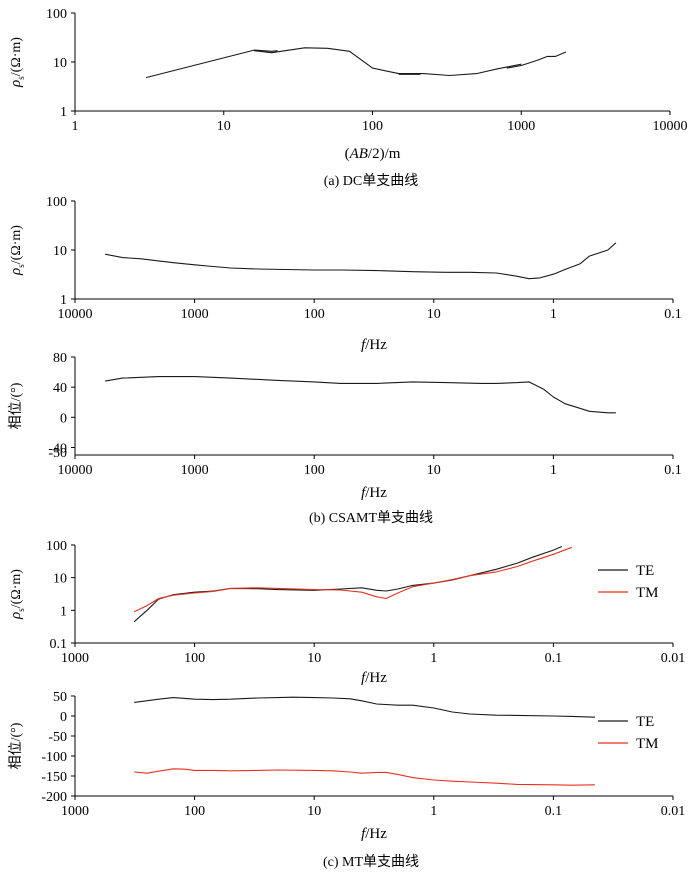 Image resolution: width=700 pixels, height=879 pixels. What do you see at coordinates (54, 777) in the screenshot?
I see `y-tick-label: -150` at bounding box center [54, 777].